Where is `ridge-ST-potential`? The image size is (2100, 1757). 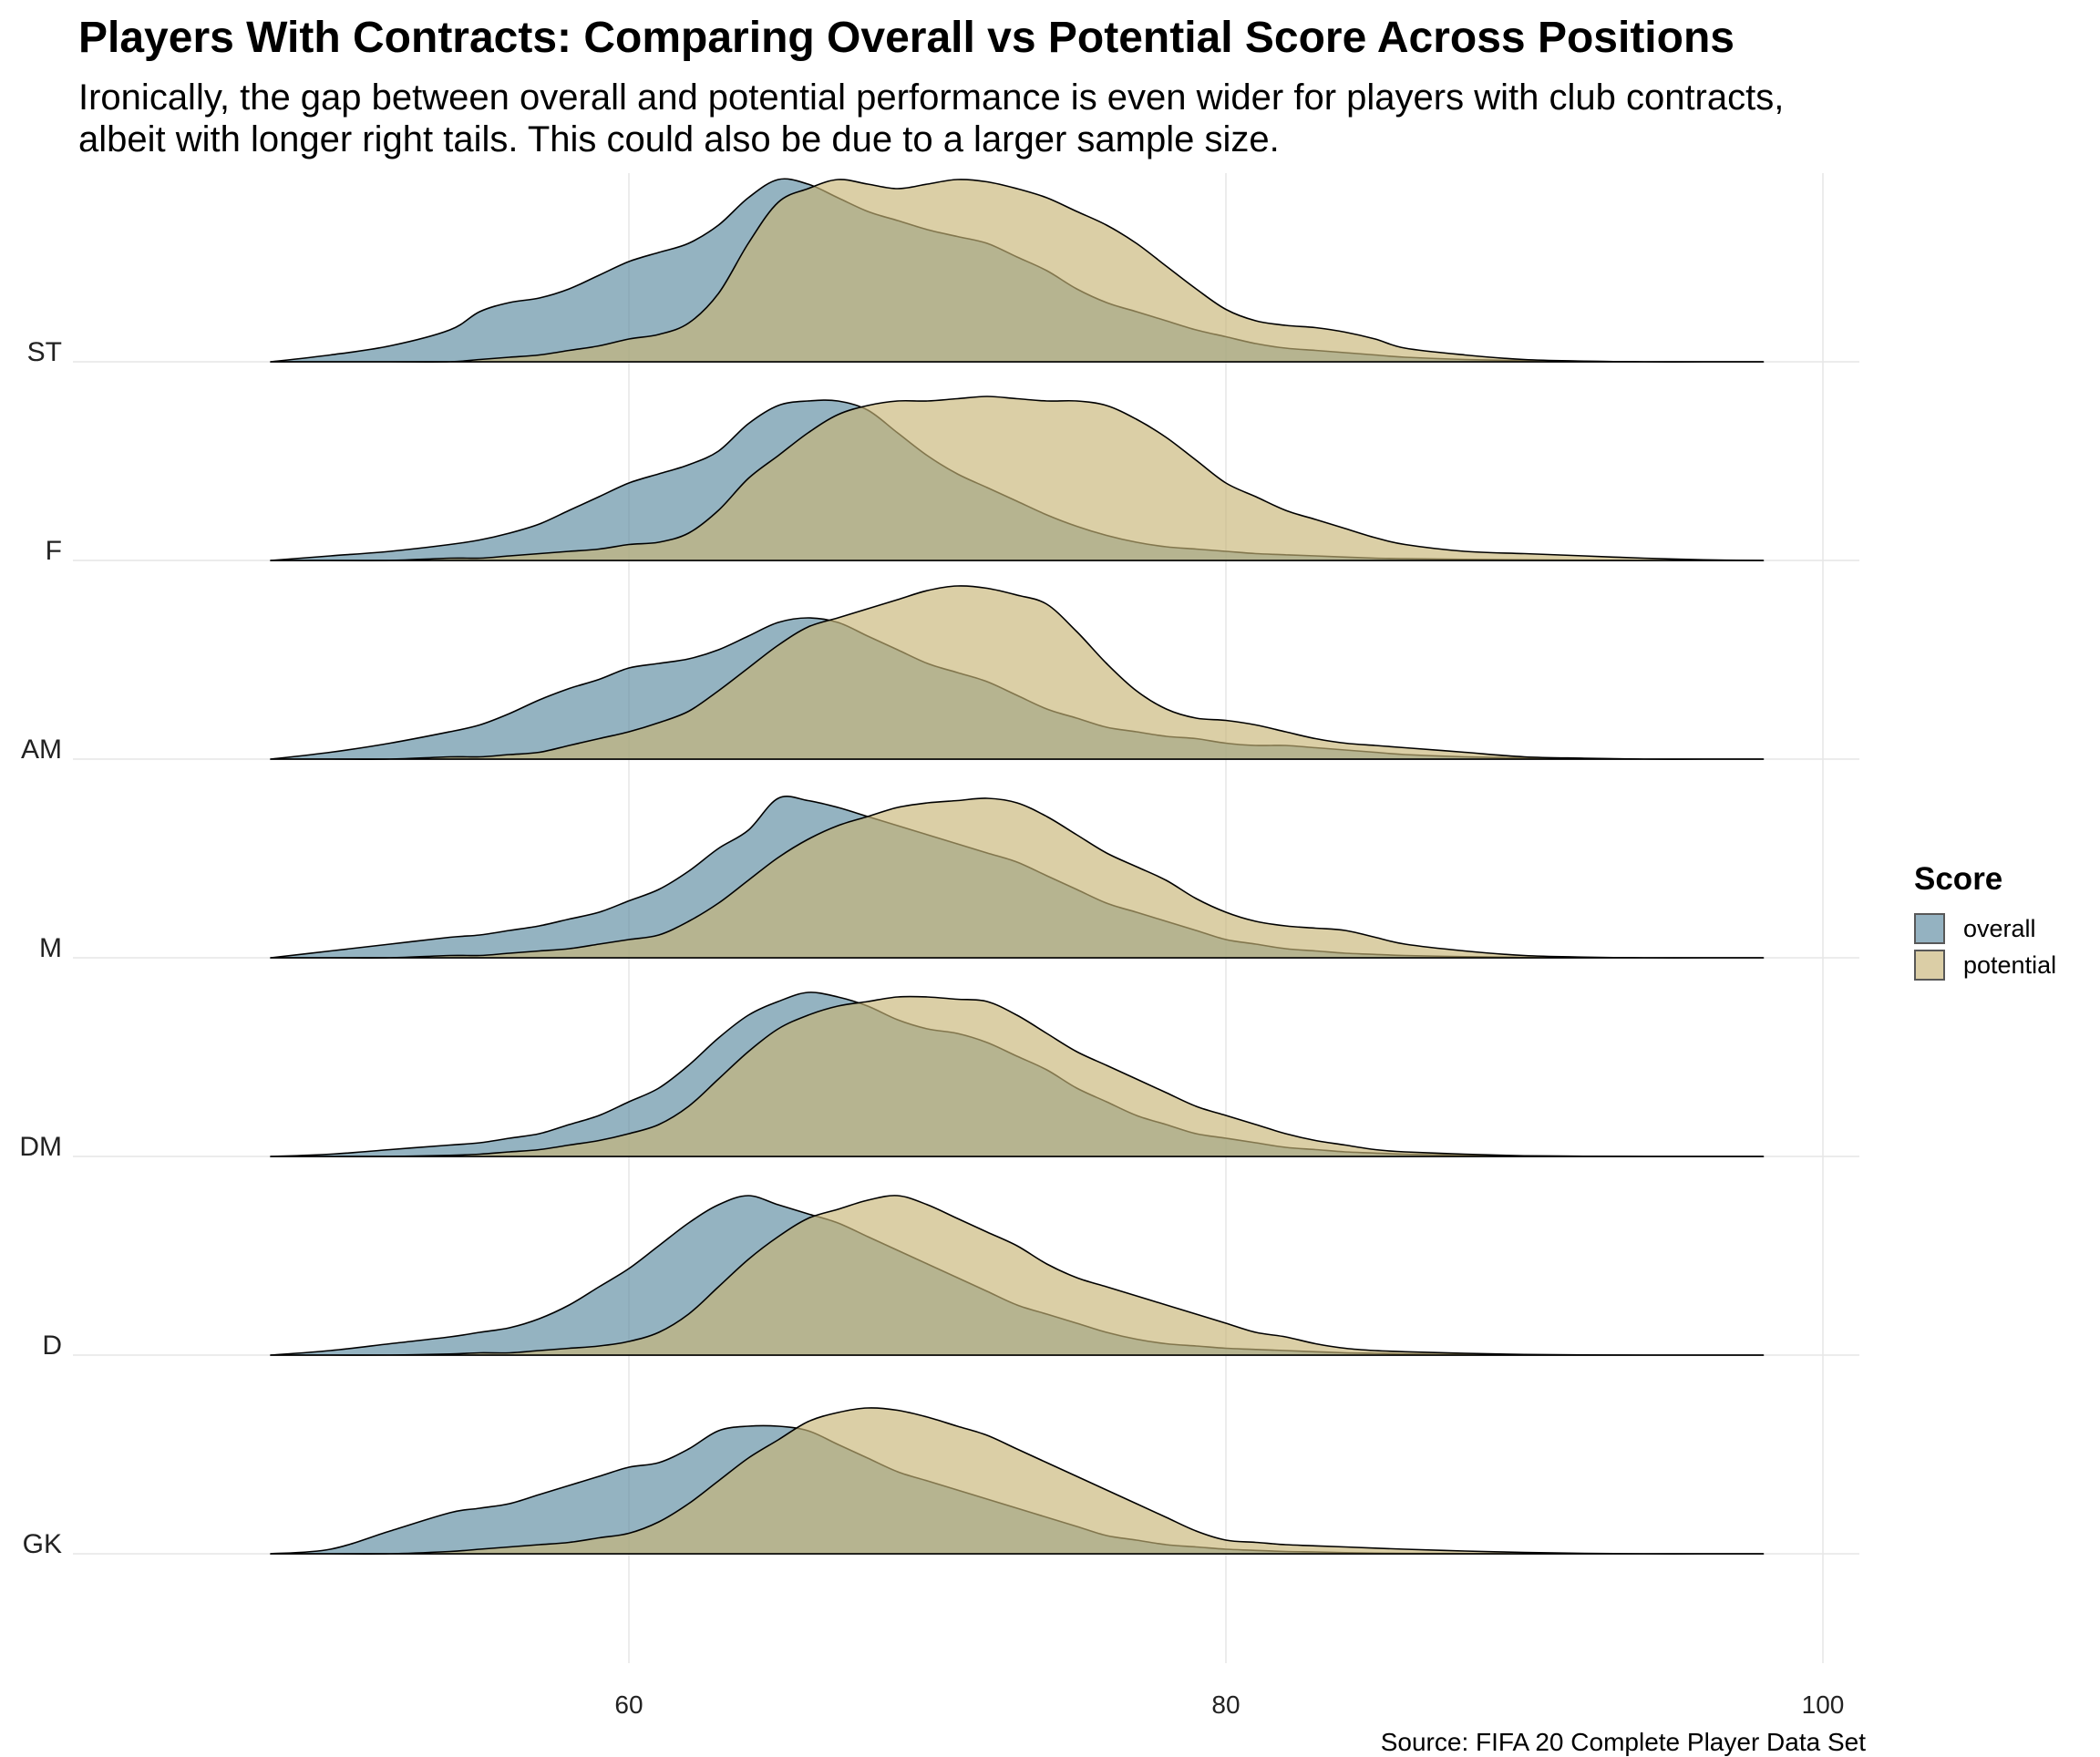
ridge-ST-potential is located at coordinates (1017, 271).